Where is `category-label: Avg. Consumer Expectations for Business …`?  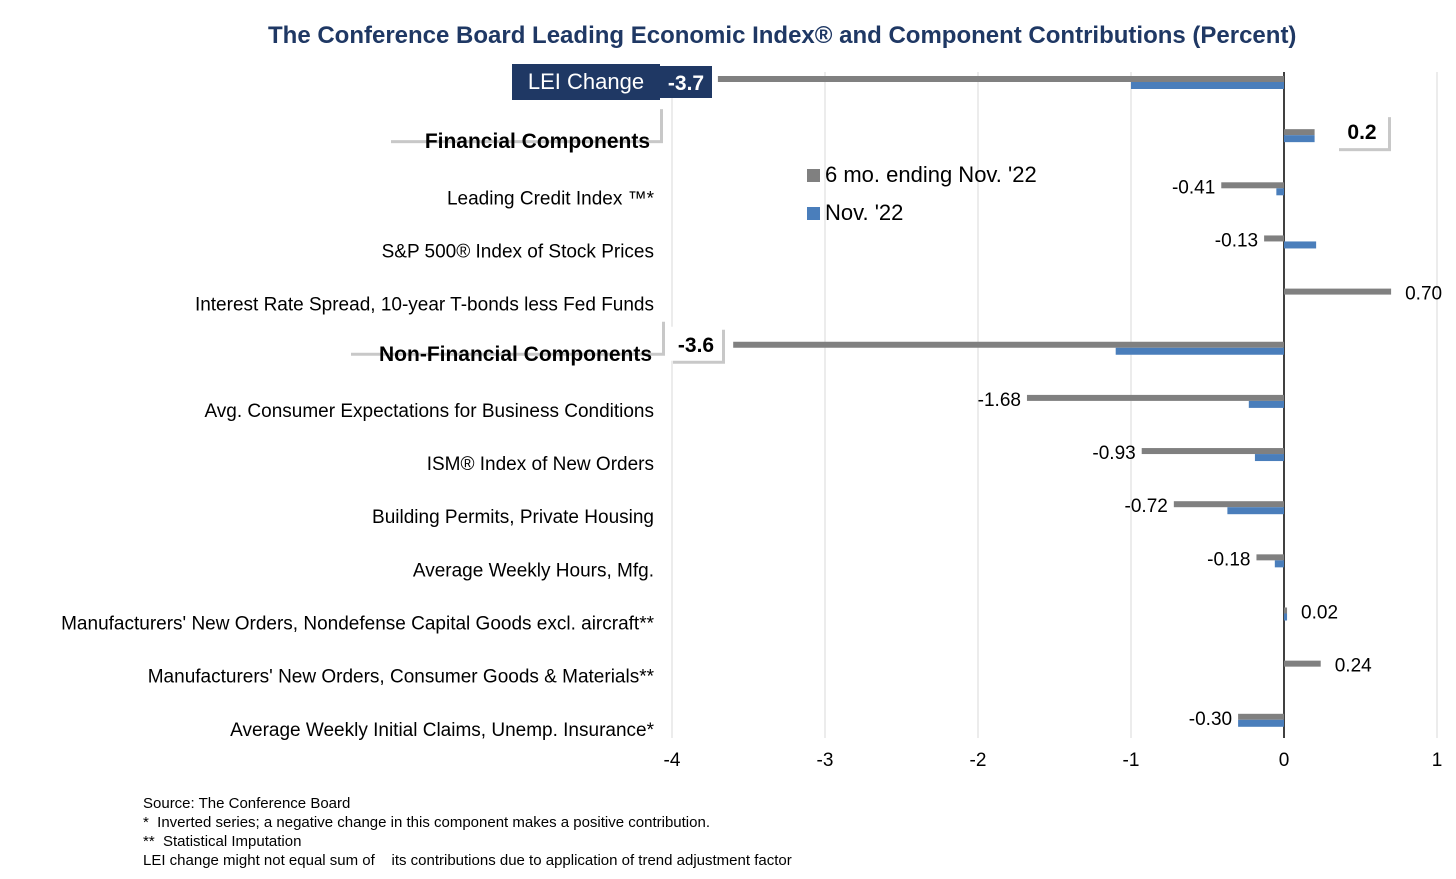 category-label: Avg. Consumer Expectations for Business … is located at coordinates (429, 411).